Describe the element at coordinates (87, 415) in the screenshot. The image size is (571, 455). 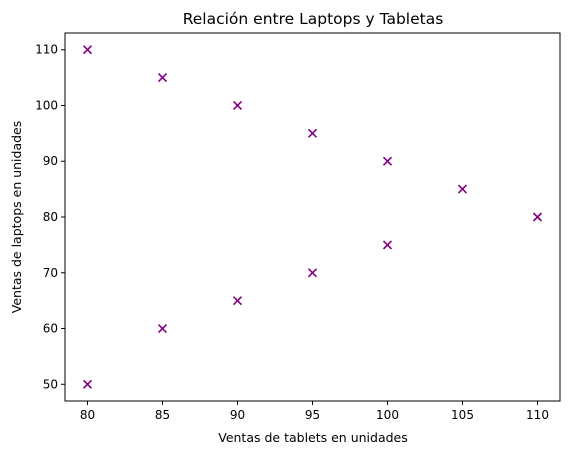
I see `x-tick-label: 80` at that location.